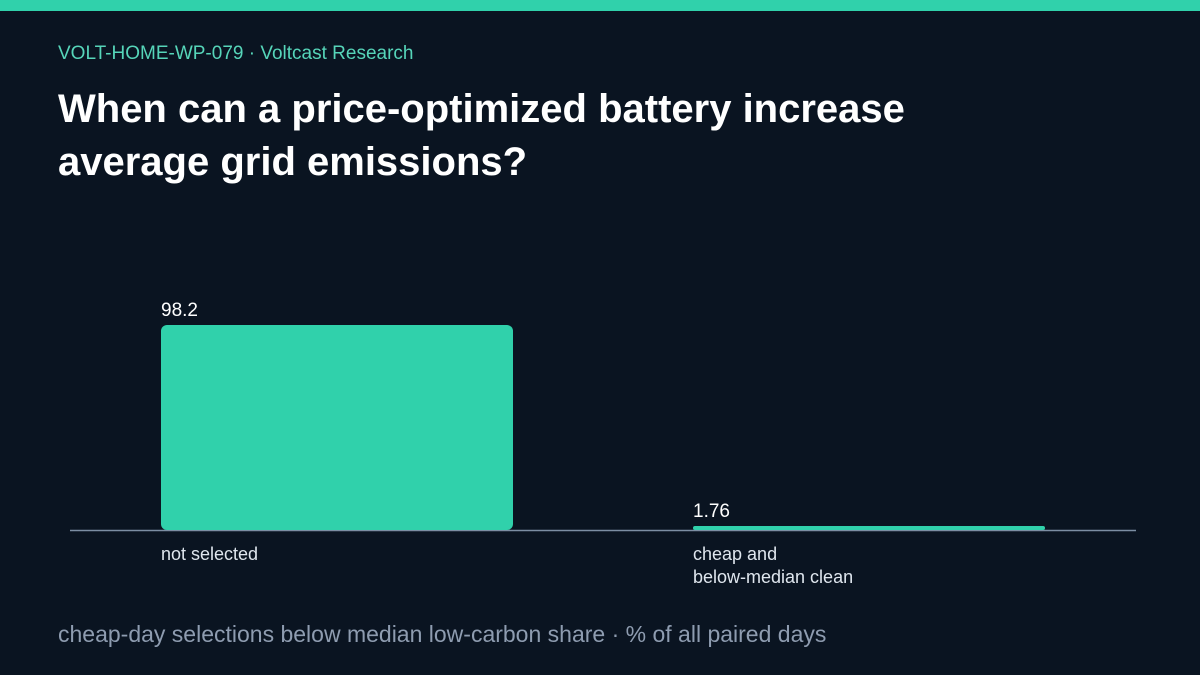 Image resolution: width=1200 pixels, height=675 pixels. I want to click on value-label-0: 98.2, so click(179, 310).